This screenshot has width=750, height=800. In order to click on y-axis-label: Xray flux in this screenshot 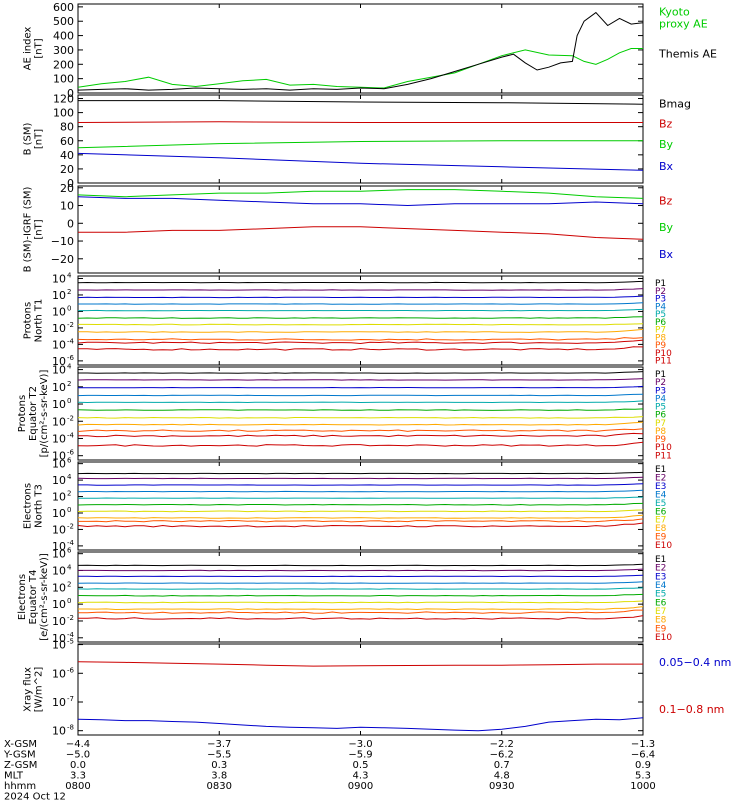, I will do `click(28, 689)`.